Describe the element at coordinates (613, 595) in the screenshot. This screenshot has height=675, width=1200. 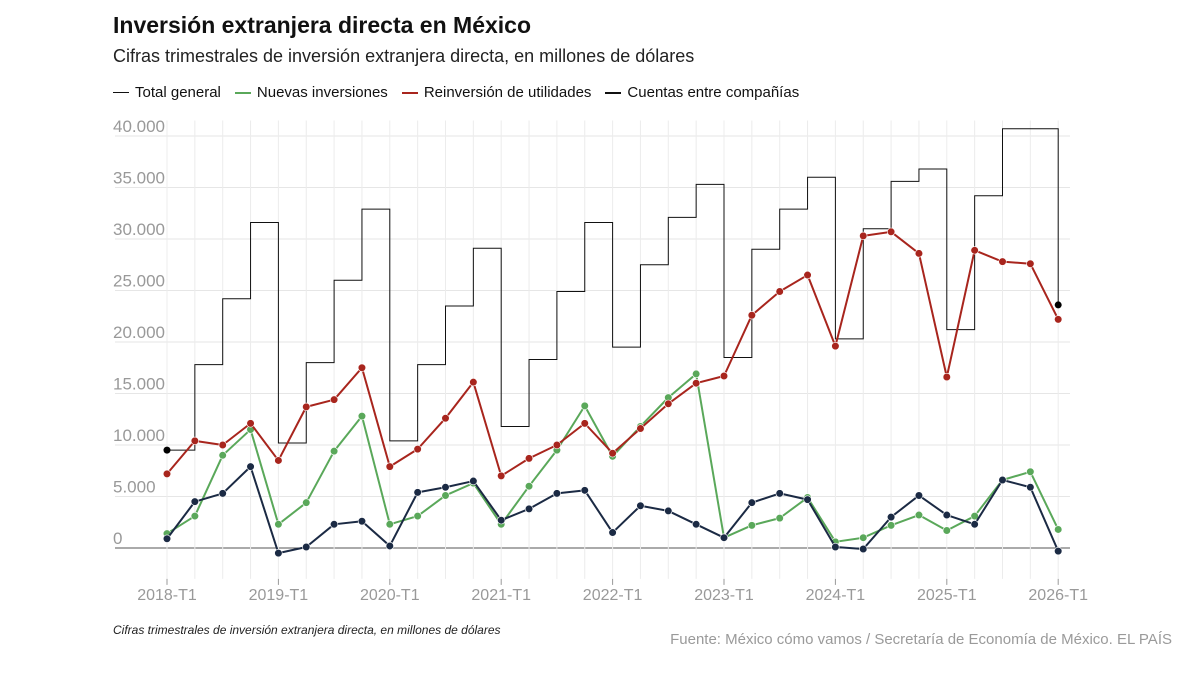
I see `x-tick-label: 2022-T1` at that location.